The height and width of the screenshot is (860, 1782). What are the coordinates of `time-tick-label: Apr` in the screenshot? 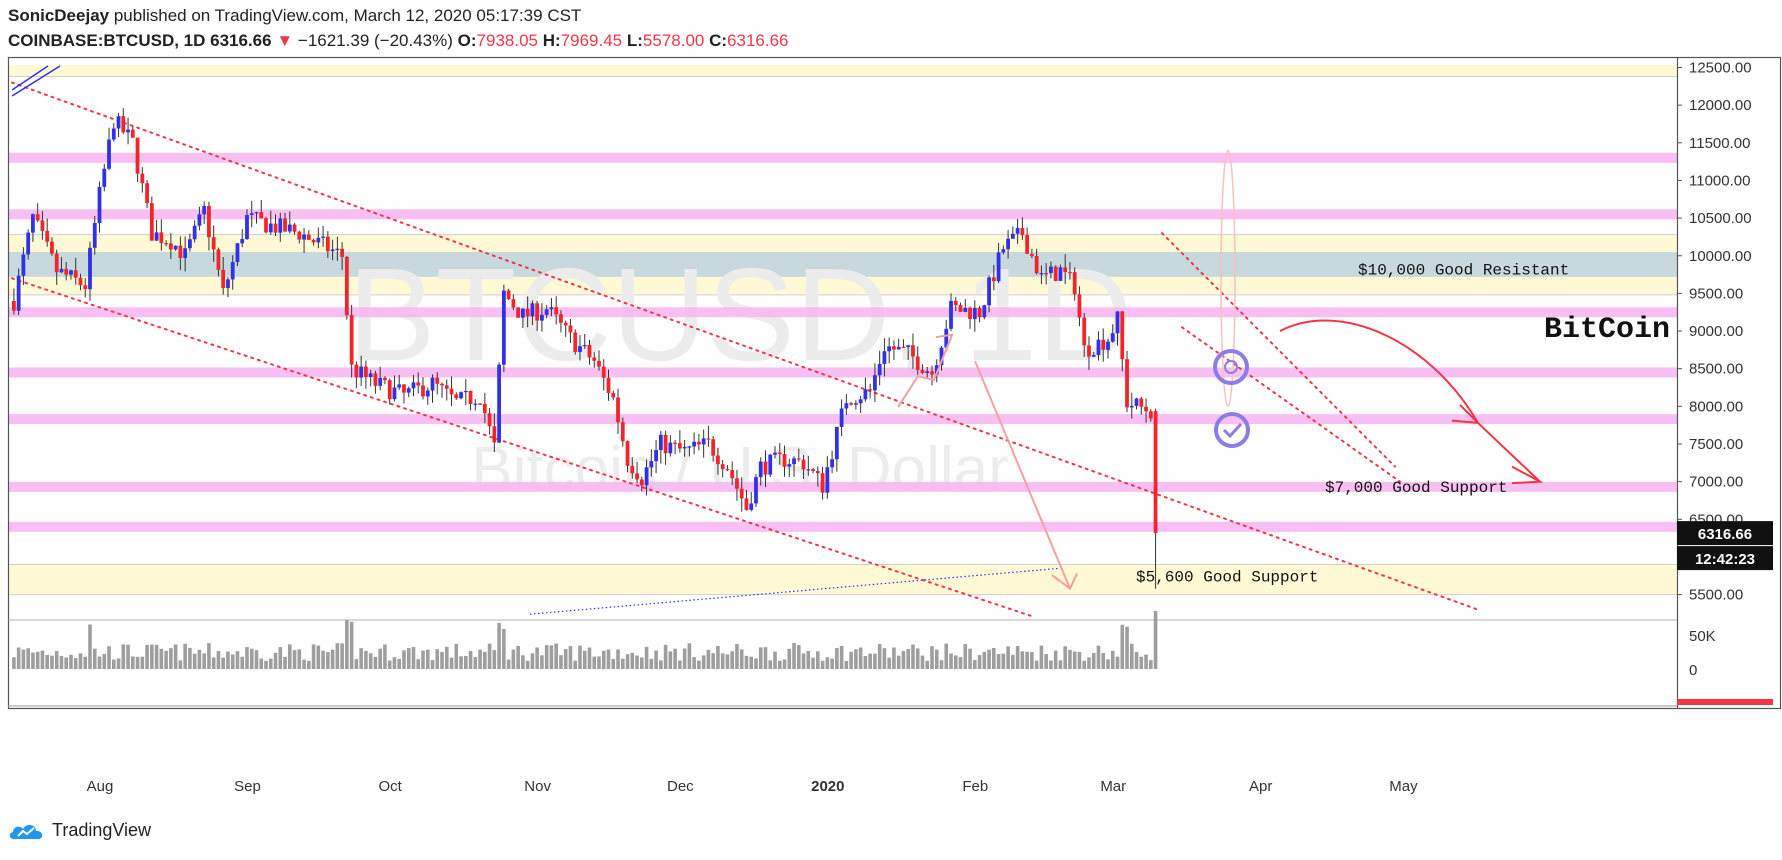 It's located at (1260, 786).